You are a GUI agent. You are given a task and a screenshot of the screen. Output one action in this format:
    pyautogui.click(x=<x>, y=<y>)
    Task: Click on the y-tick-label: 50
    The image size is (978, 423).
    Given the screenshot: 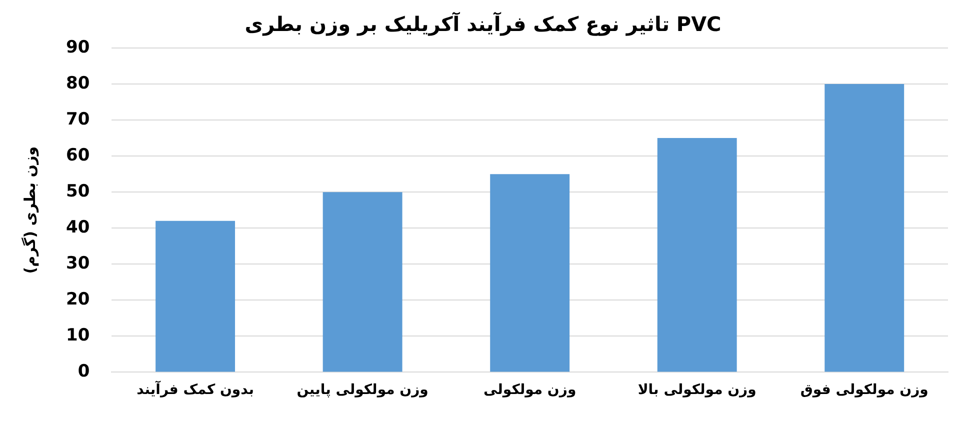 What is the action you would take?
    pyautogui.click(x=78, y=192)
    